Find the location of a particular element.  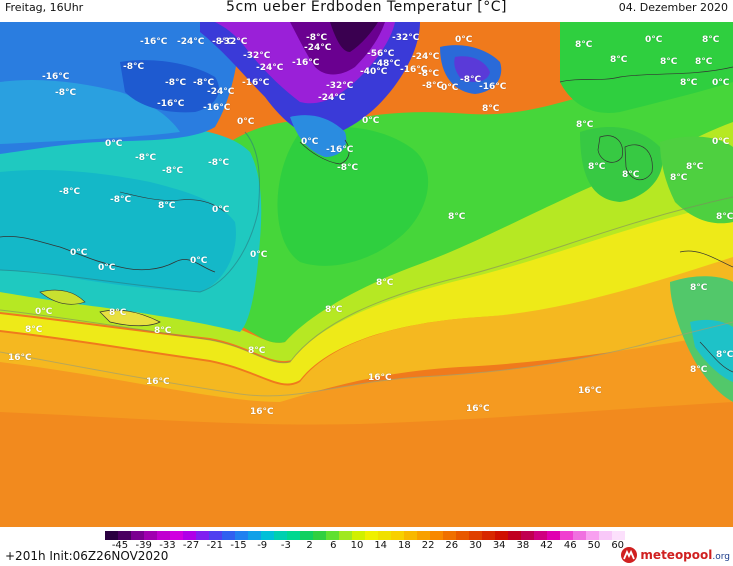

forecast-run-info: +201h Init:06Z26NOV2020 is located at coordinates (87, 556).